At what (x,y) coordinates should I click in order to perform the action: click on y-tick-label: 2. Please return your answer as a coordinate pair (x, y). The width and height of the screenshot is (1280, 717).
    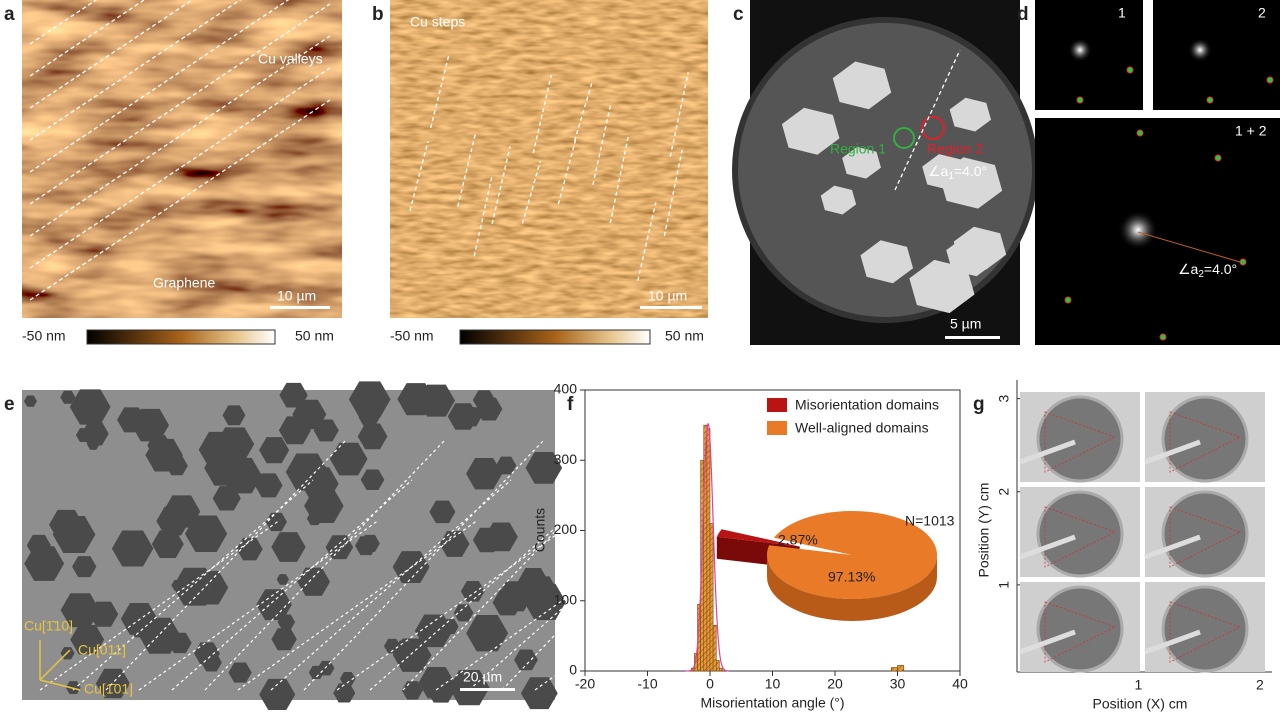
    Looking at the image, I should click on (1004, 492).